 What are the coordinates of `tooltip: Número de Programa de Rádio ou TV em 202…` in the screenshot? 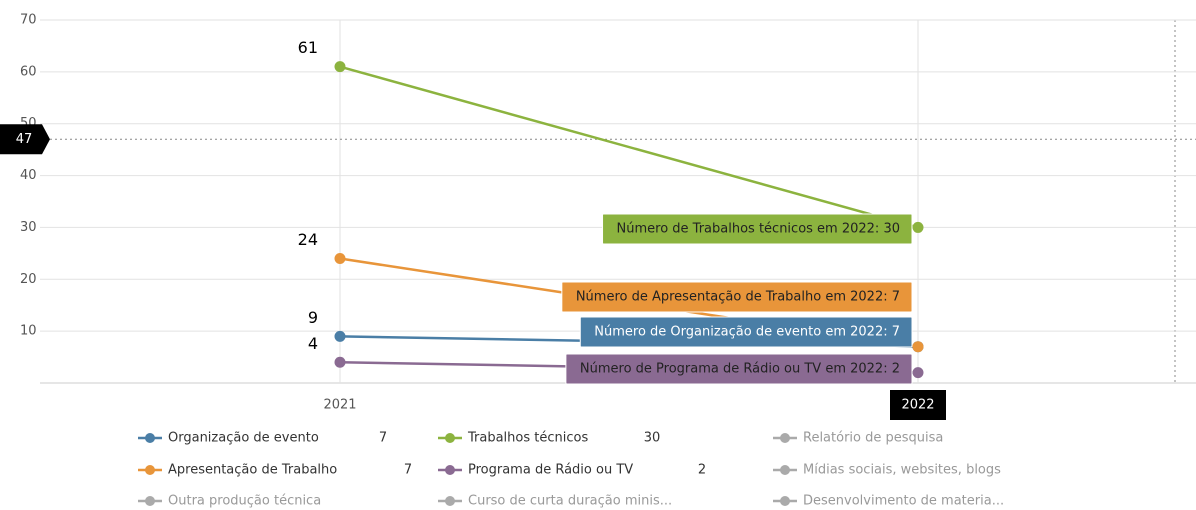 It's located at (739, 369).